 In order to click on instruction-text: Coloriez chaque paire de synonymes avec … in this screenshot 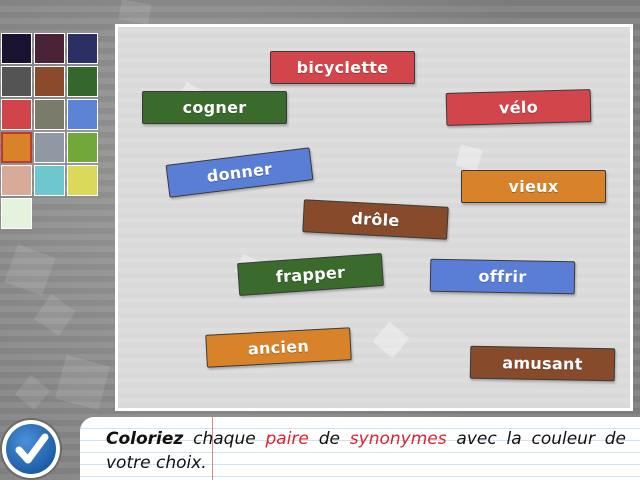, I will do `click(366, 451)`.